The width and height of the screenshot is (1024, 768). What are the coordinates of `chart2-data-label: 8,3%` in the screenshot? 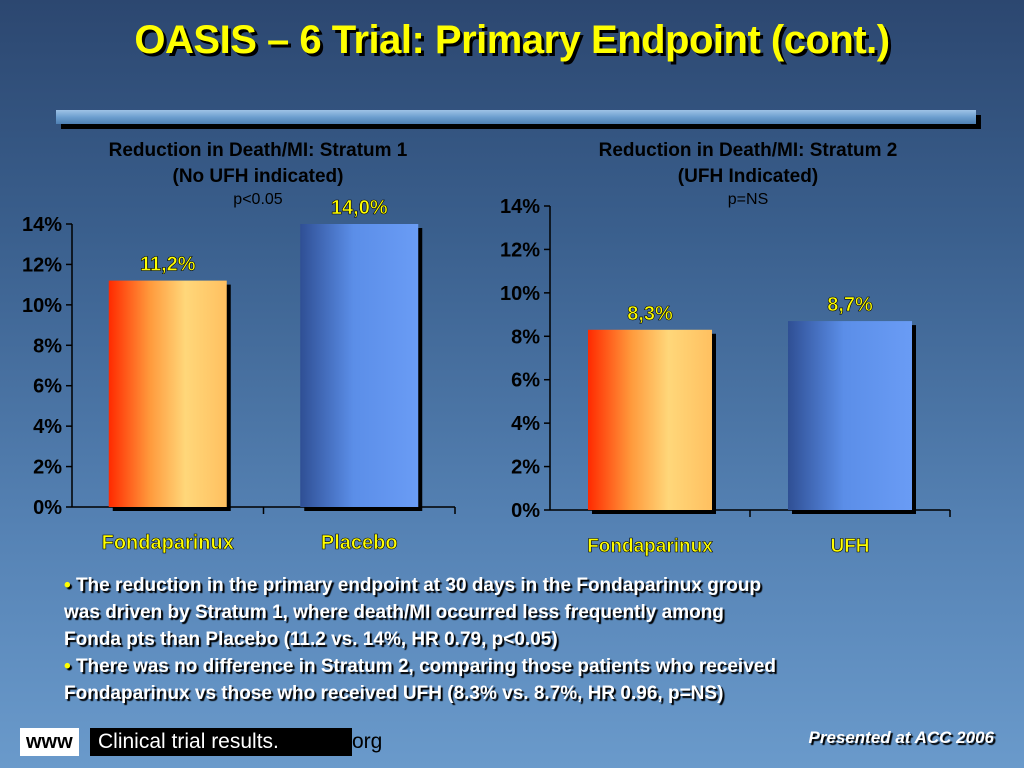 It's located at (650, 314).